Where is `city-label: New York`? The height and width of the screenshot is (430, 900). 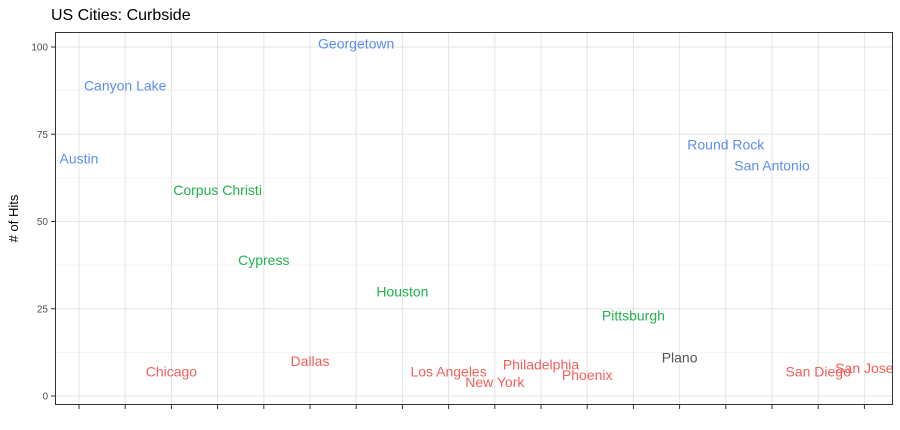 city-label: New York is located at coordinates (495, 382).